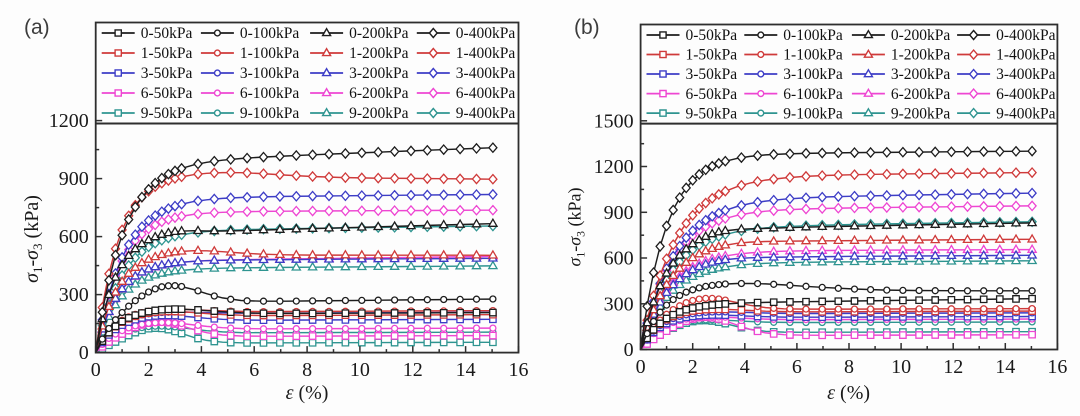 This screenshot has width=1080, height=416. I want to click on svg-text: (b), so click(587, 27).